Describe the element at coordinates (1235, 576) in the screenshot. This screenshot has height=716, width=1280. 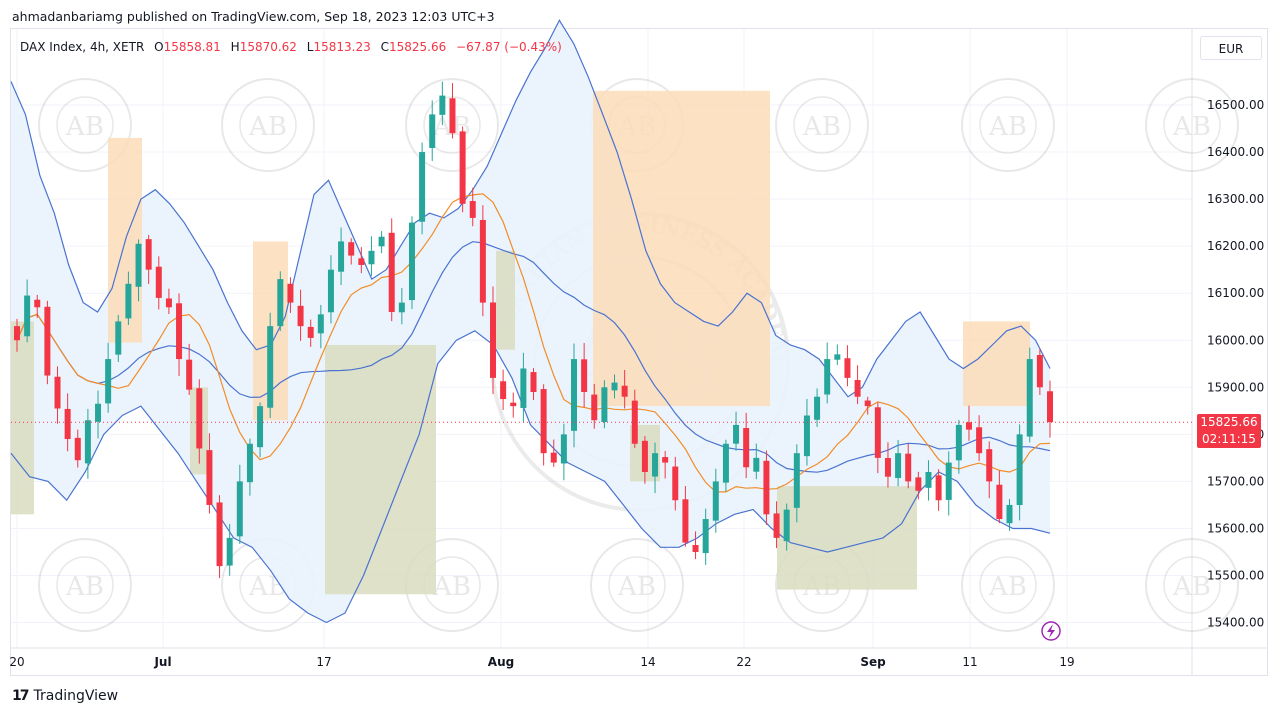
I see `y-tick-label: 15500.00` at that location.